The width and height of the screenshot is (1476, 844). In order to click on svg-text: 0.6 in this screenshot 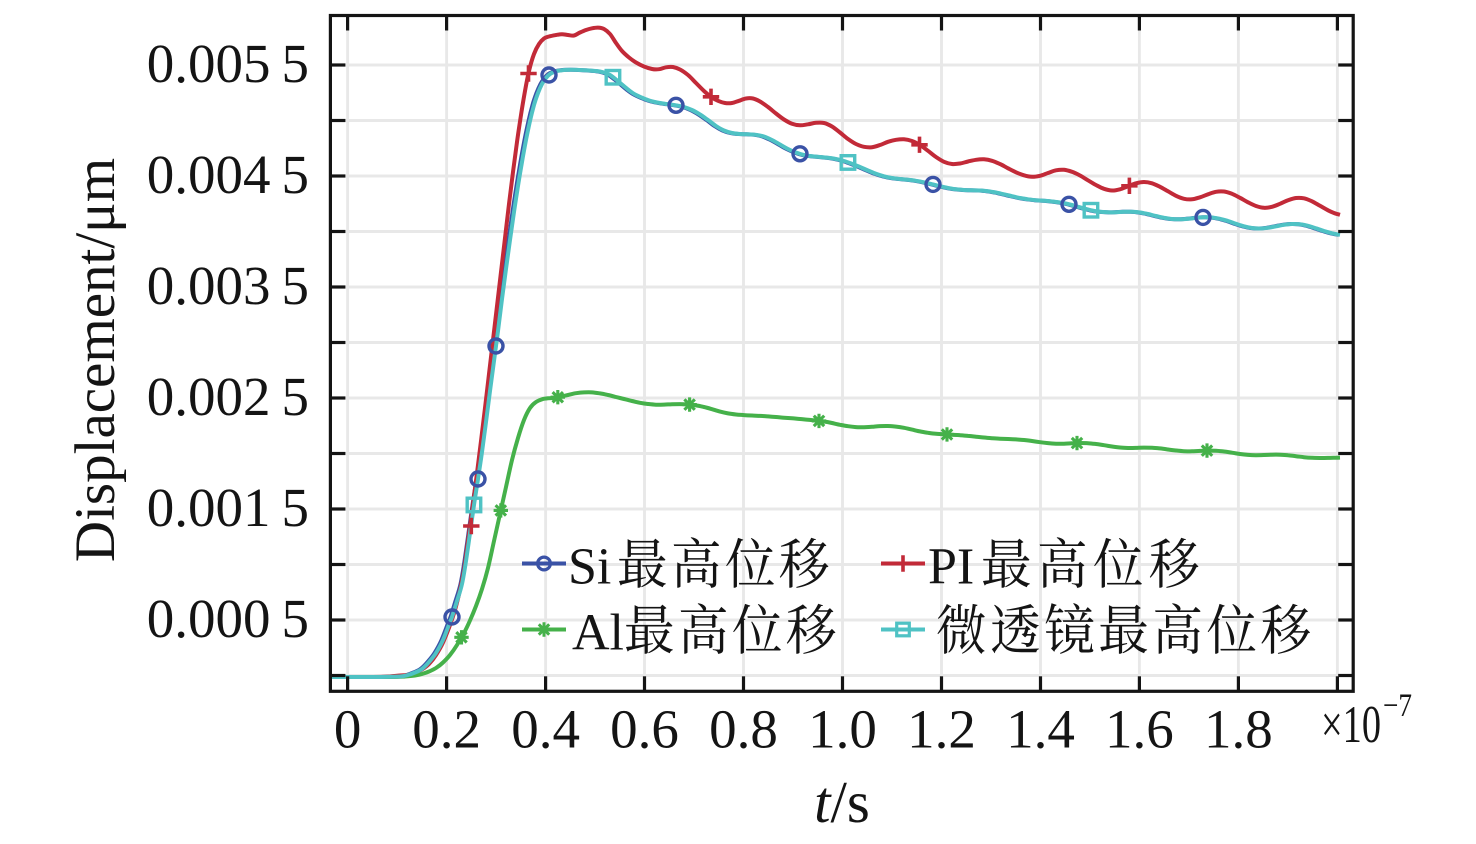, I will do `click(644, 729)`.